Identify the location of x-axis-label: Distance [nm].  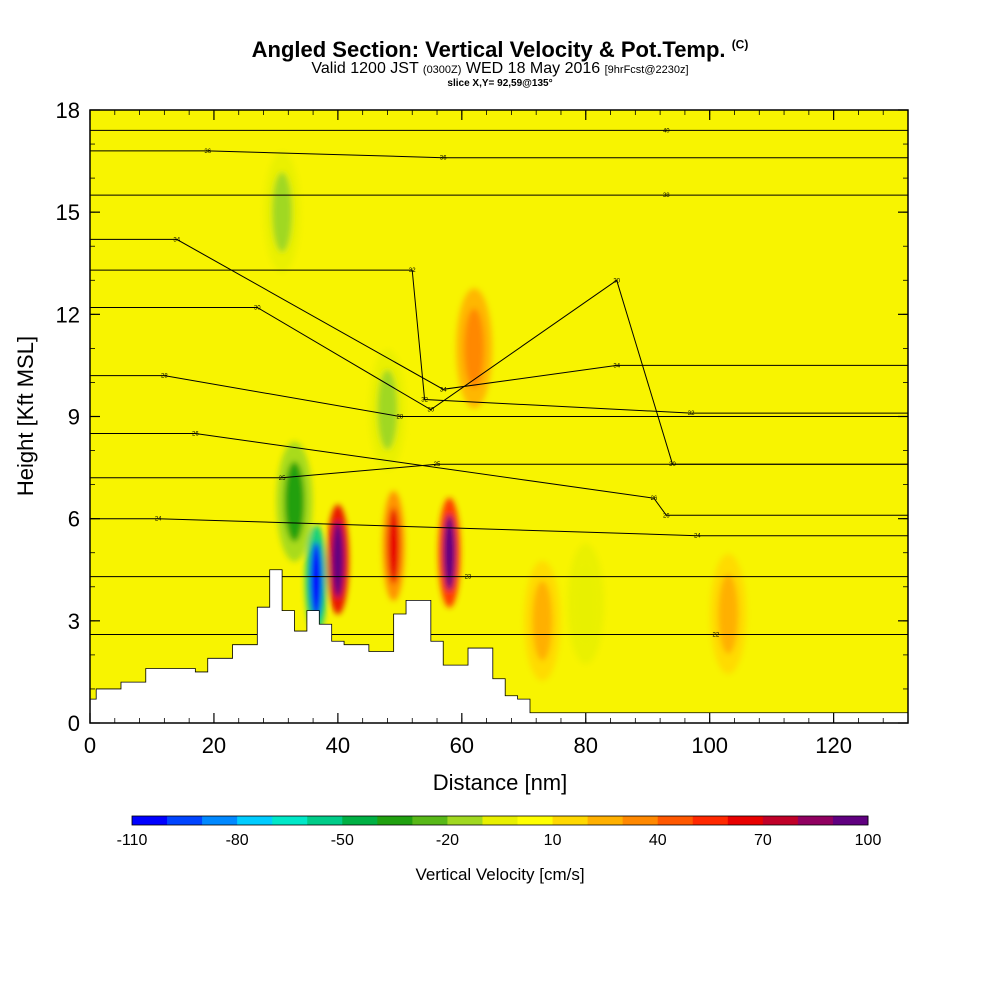
(500, 782).